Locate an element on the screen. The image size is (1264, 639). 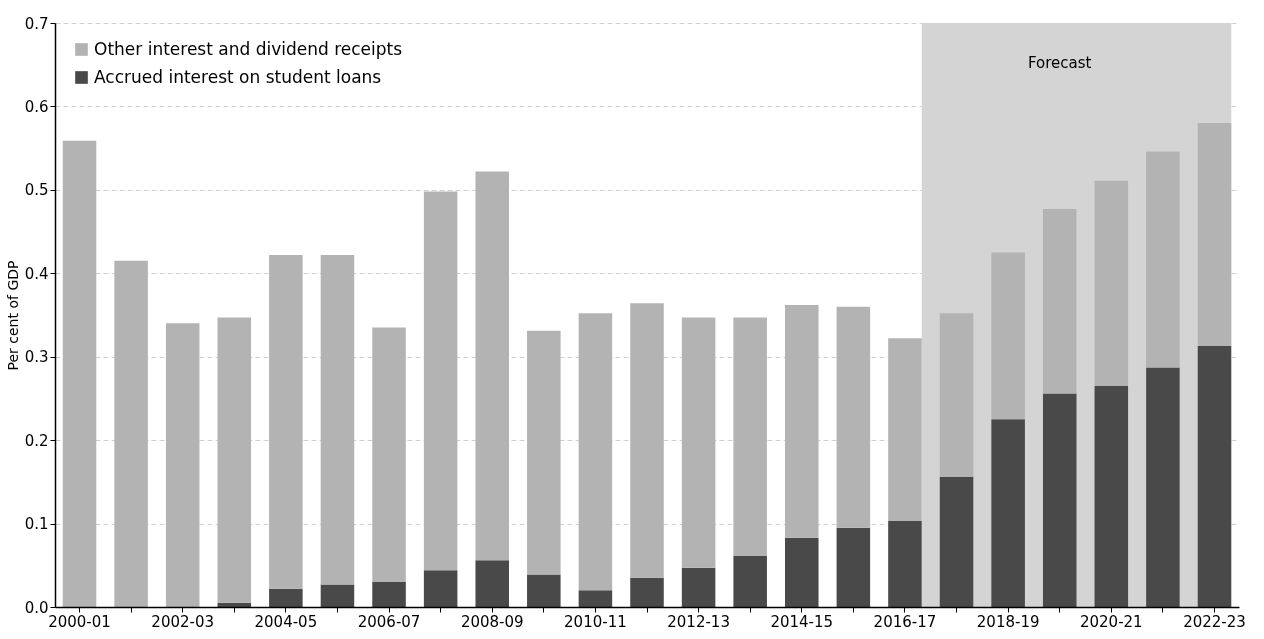
x-tick-label: 2016-17 is located at coordinates (905, 621).